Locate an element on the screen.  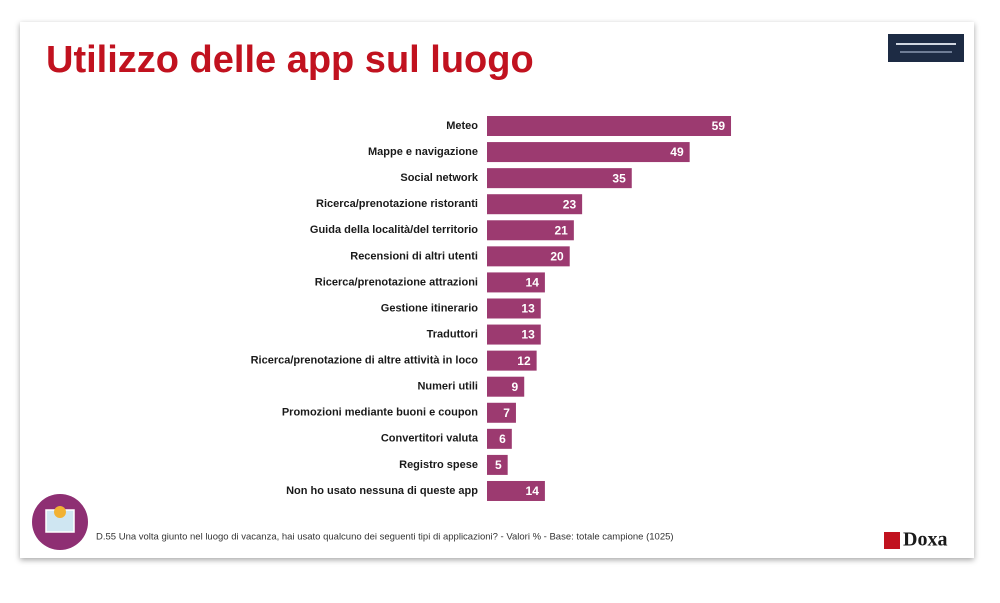
category-label: Guida della località/del territorio is located at coordinates (394, 230).